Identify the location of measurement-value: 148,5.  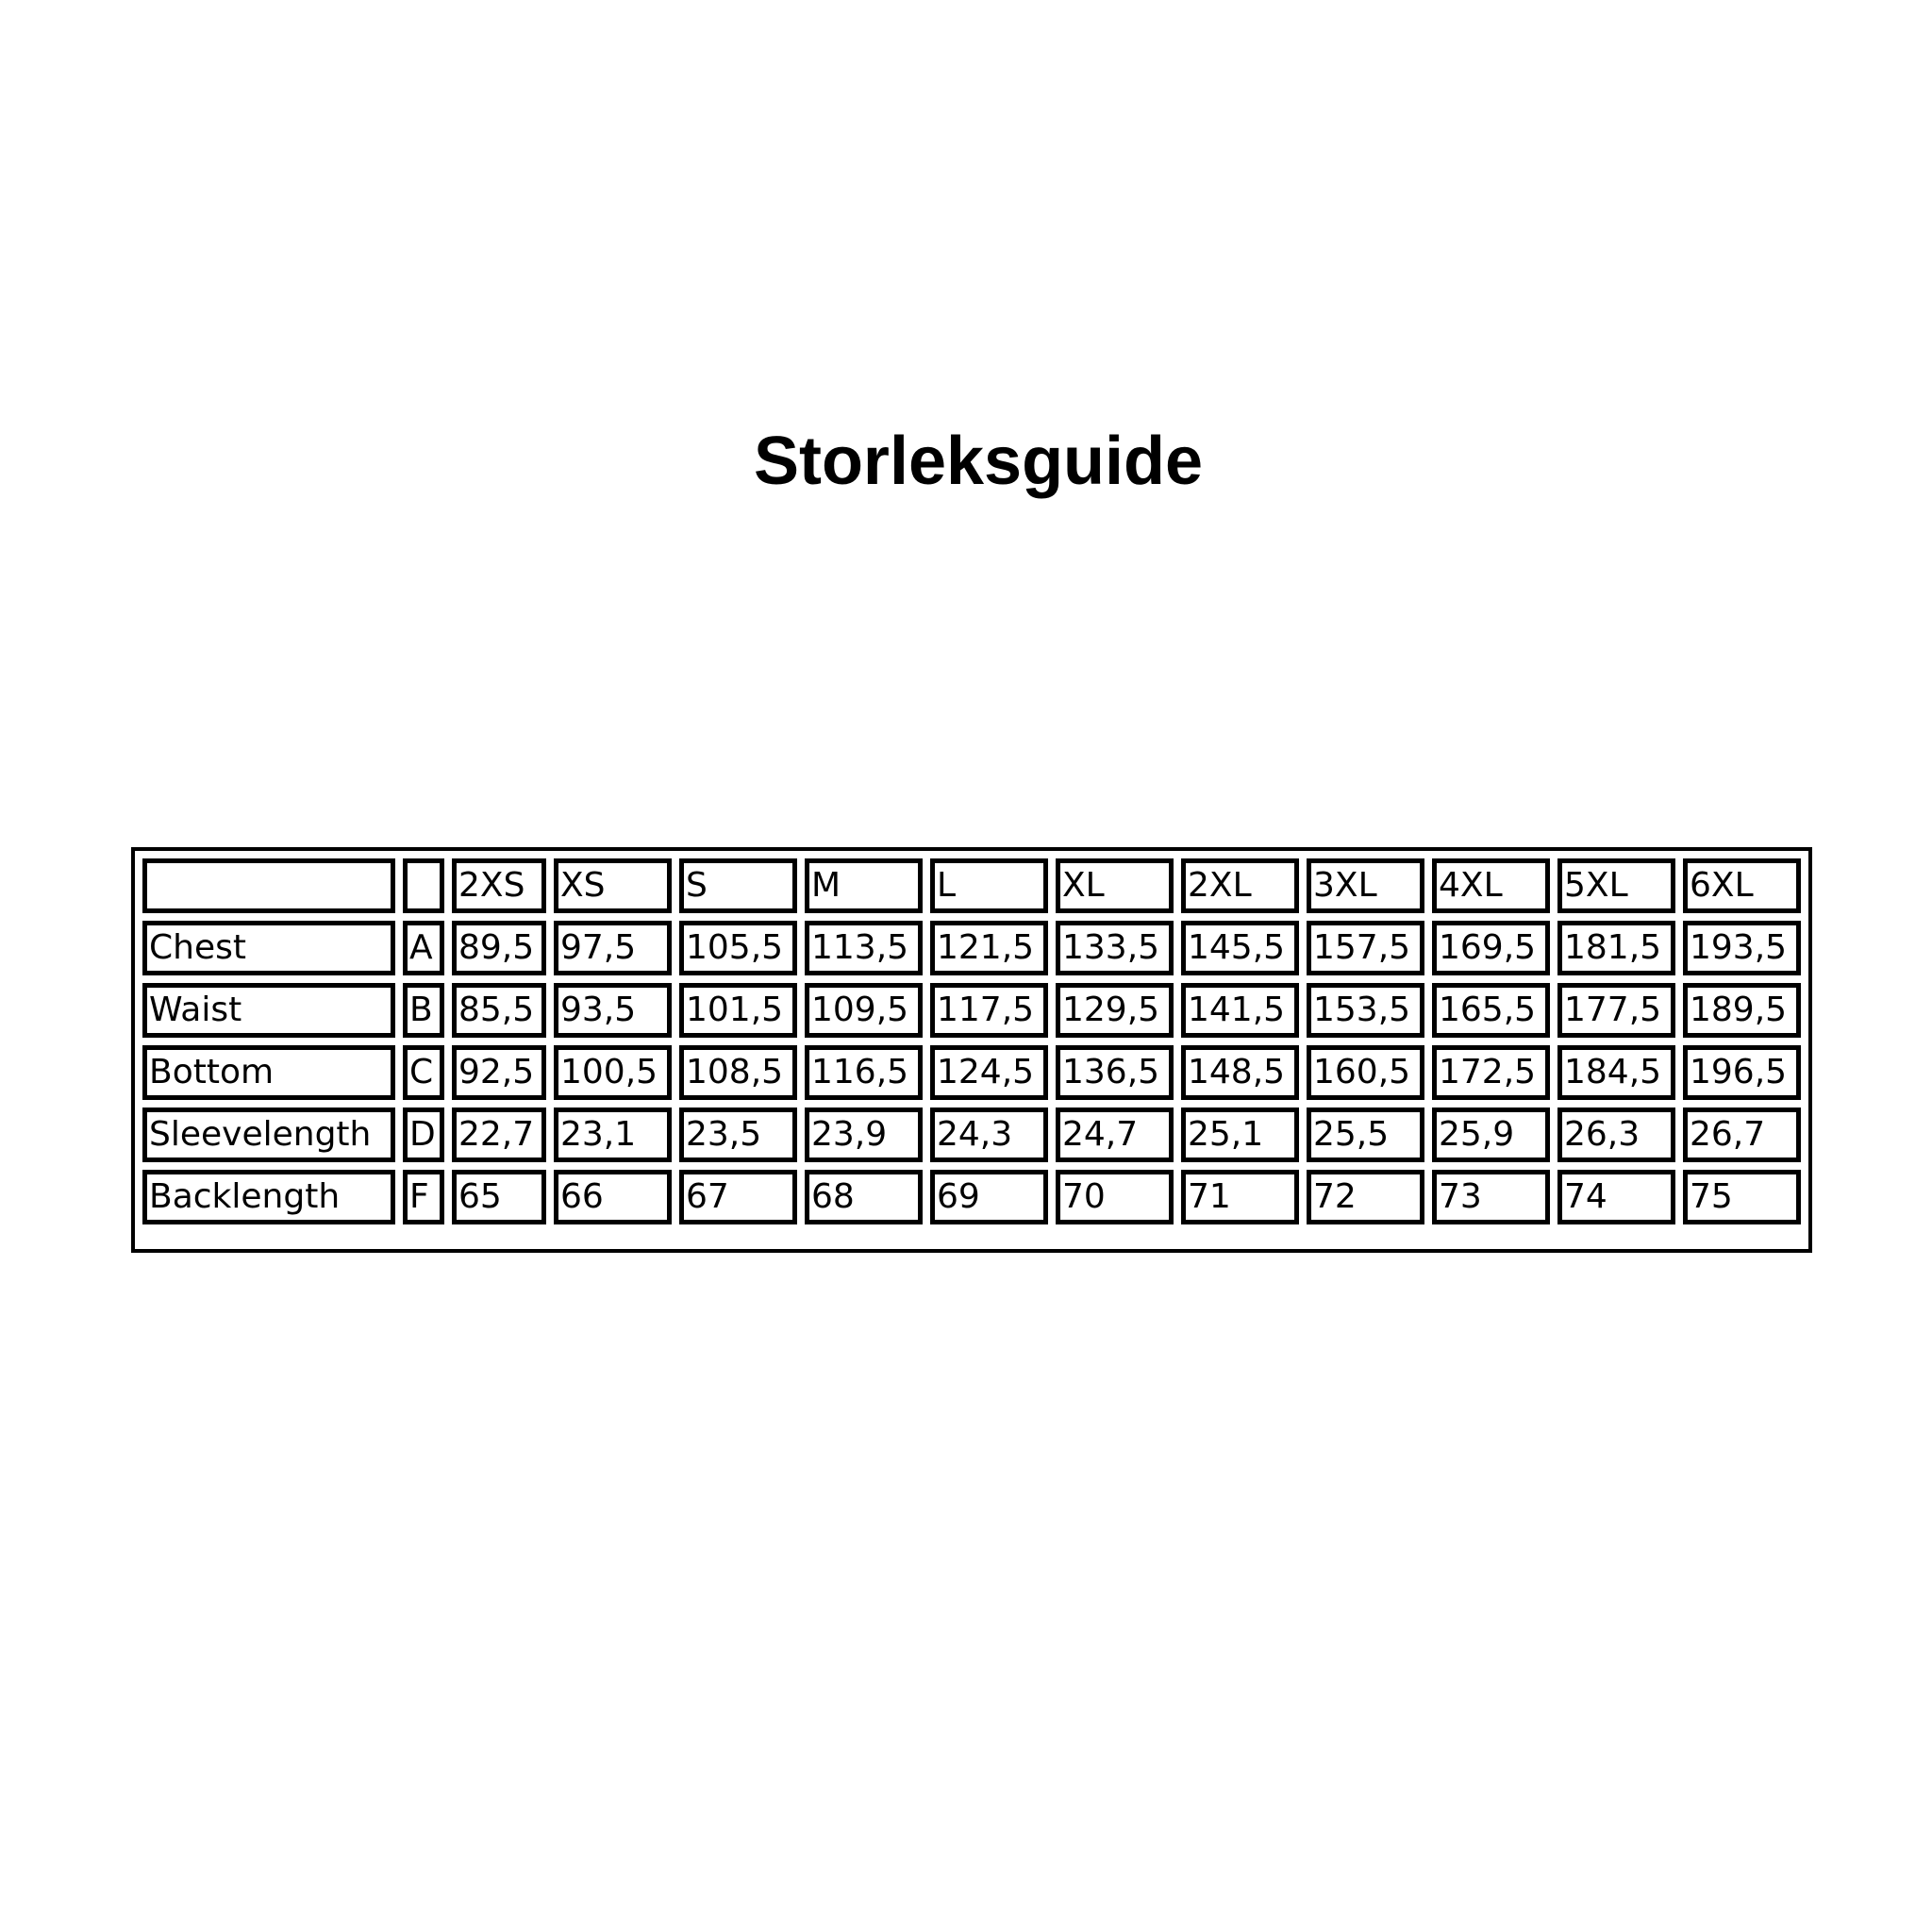
(1240, 1072).